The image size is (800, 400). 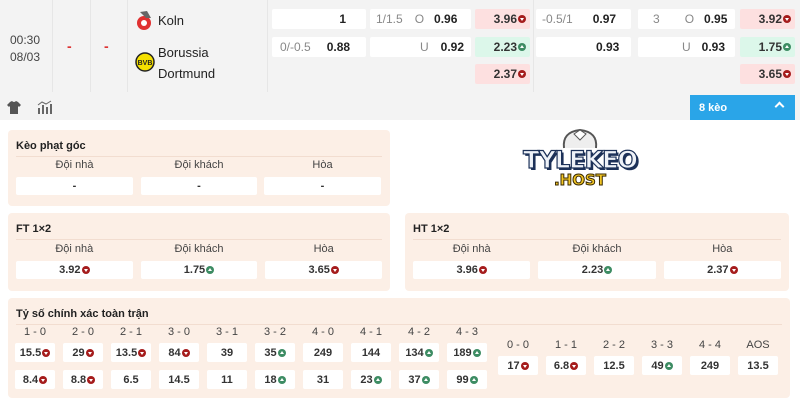 What do you see at coordinates (502, 47) in the screenshot?
I see `ft-1x2-away: 2.23` at bounding box center [502, 47].